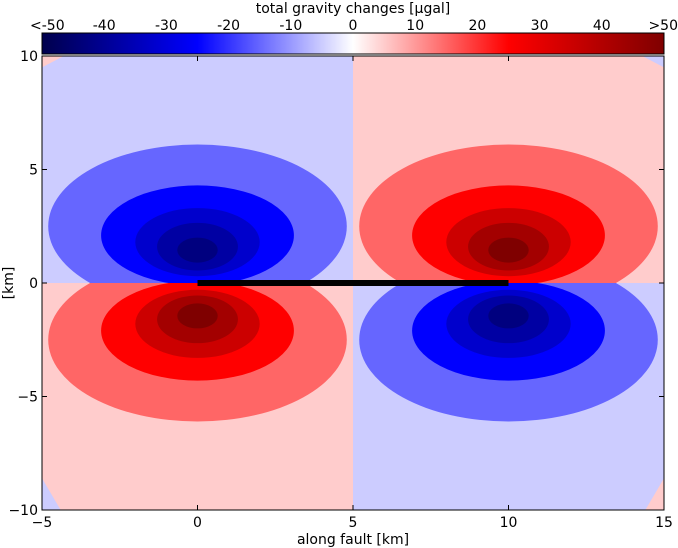  Describe the element at coordinates (228, 26) in the screenshot. I see `colorbar-tick-label: -20` at that location.